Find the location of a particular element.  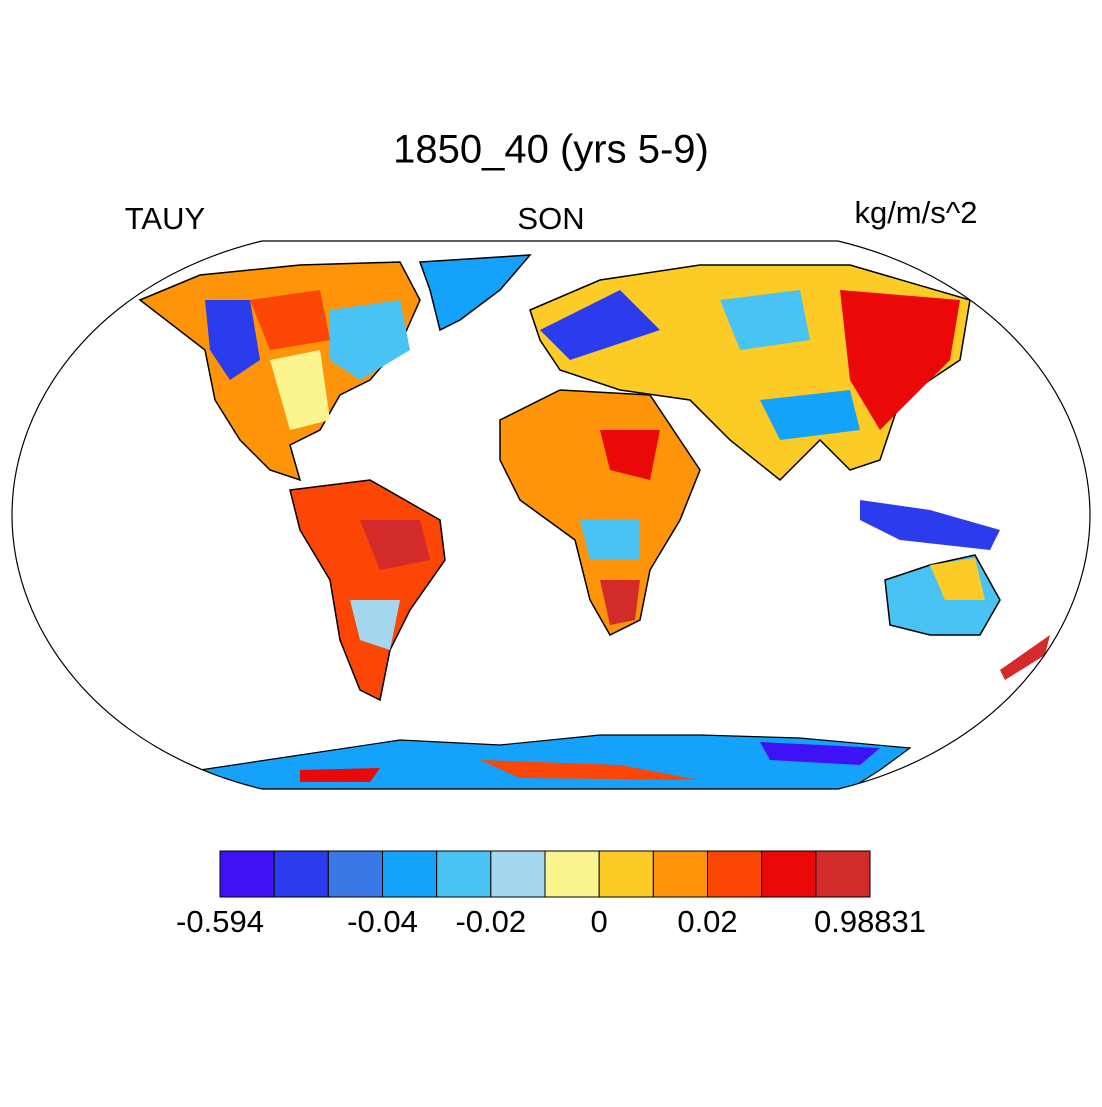

title: 1850_40 (yrs 5-9) is located at coordinates (551, 150).